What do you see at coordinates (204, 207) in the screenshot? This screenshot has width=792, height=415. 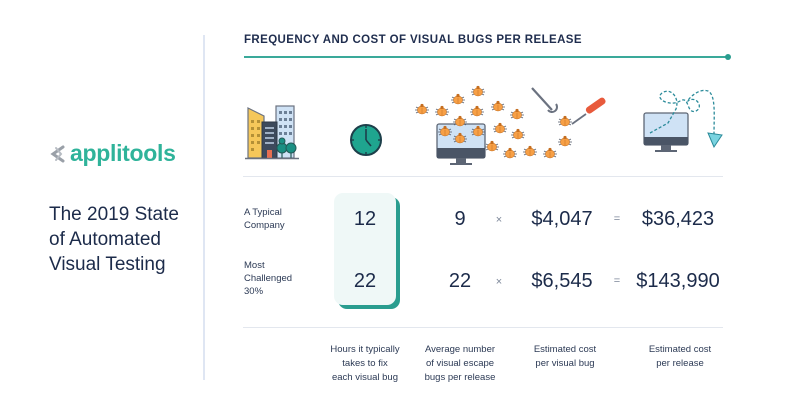 I see `vertical-divider` at bounding box center [204, 207].